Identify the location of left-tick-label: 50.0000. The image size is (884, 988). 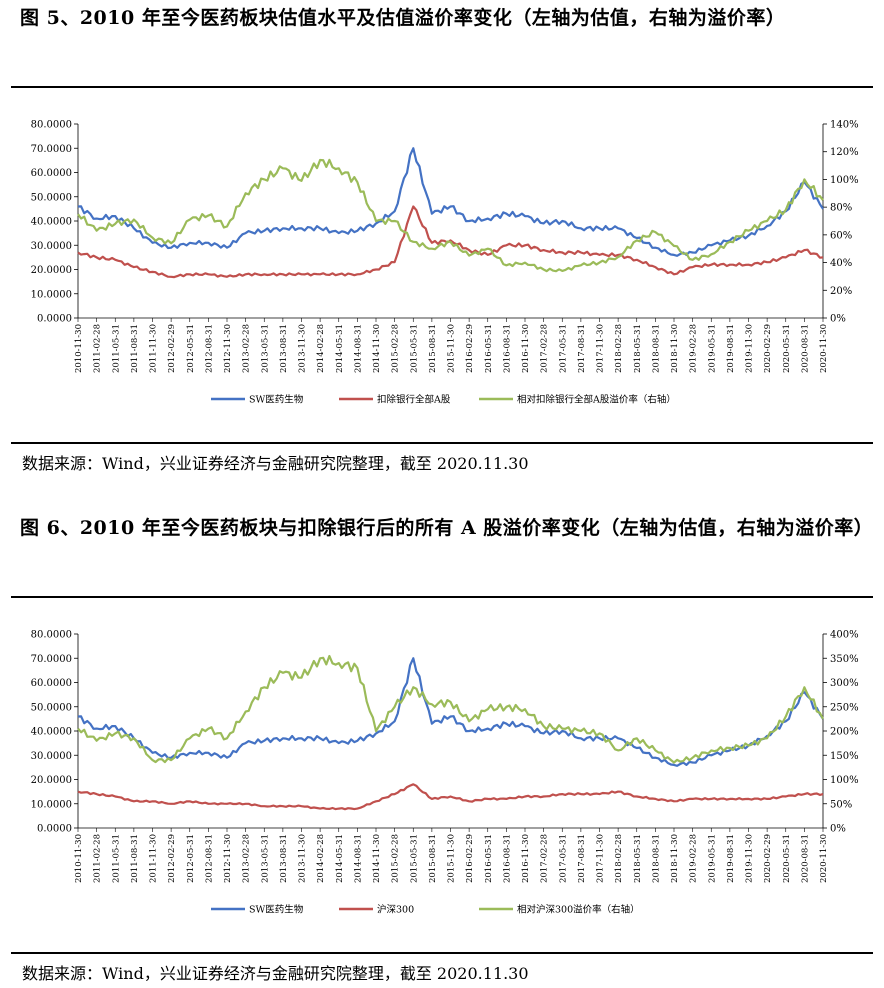
(51, 707).